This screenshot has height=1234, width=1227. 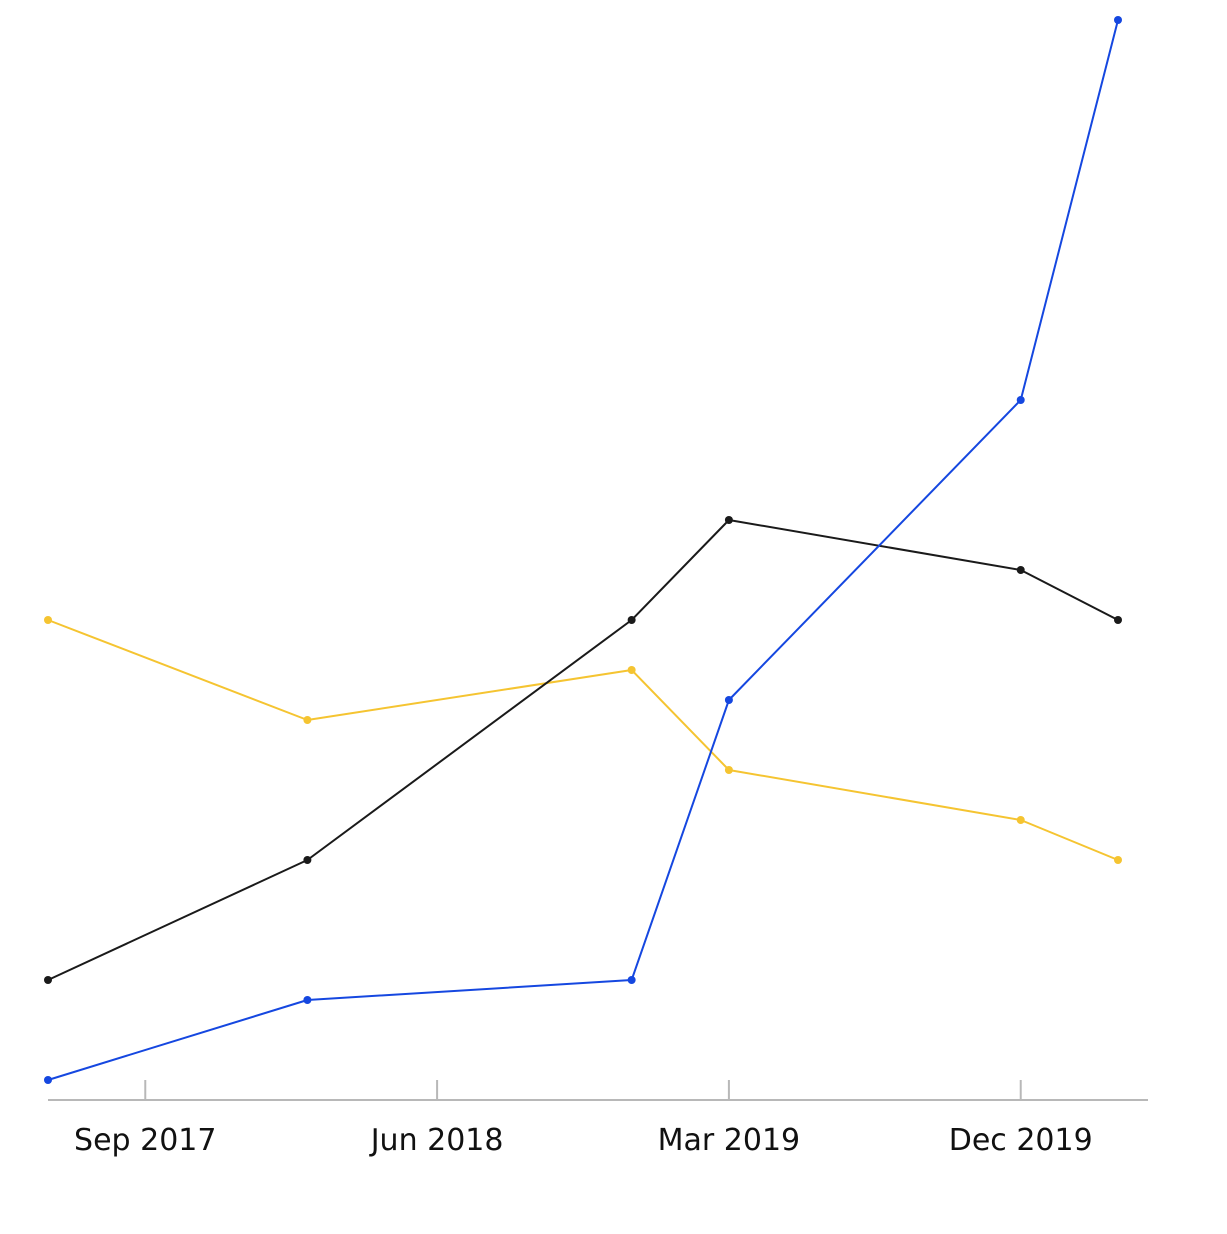 What do you see at coordinates (598, 1119) in the screenshot?
I see `x-axis: Sep 2017 Jun 2018 Mar 2019 Dec 2019` at bounding box center [598, 1119].